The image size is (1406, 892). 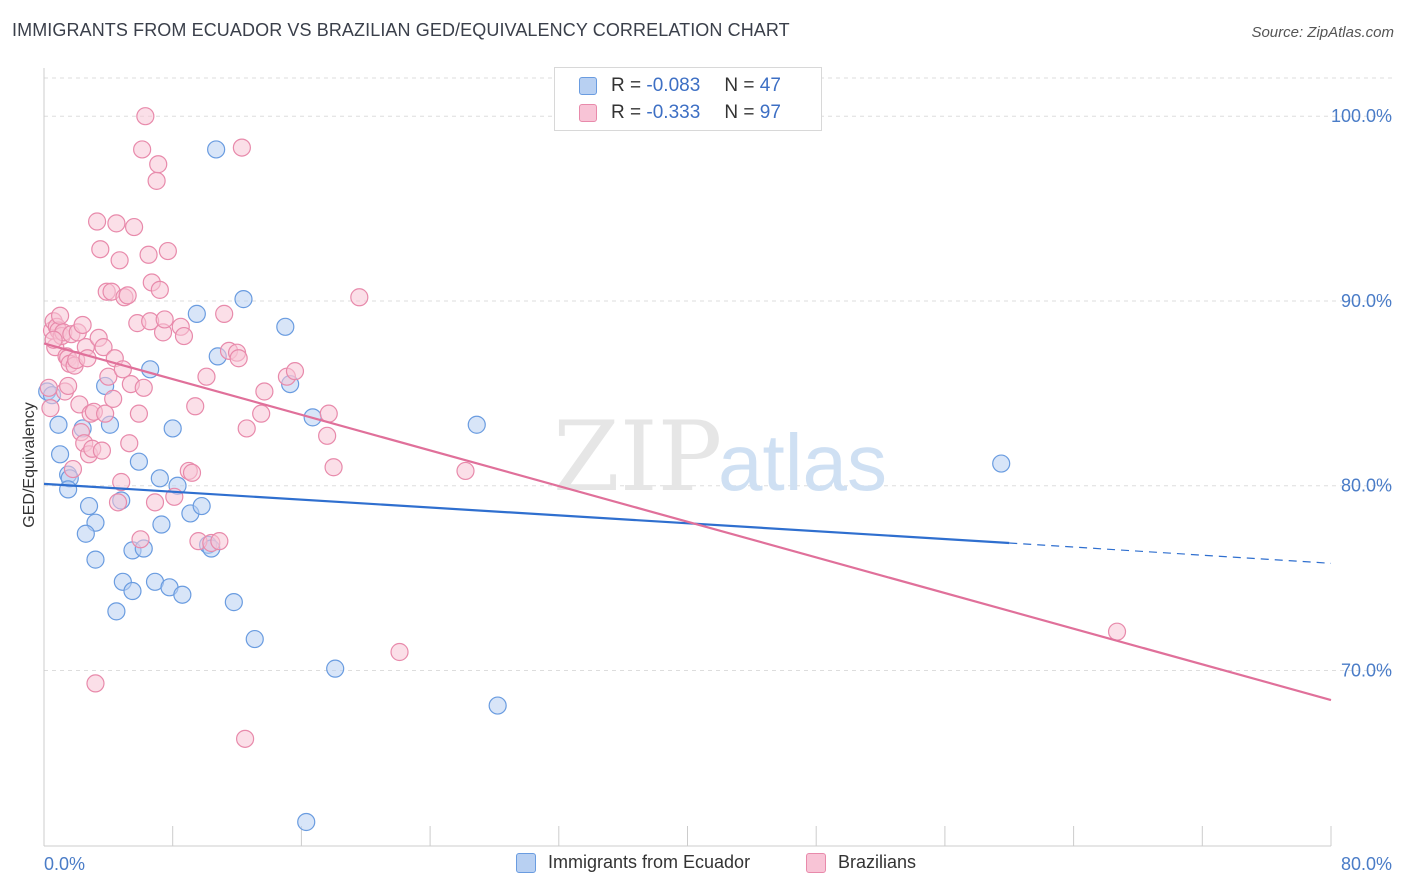 I want to click on stats-legend: R = -0.083 N = 47 R = -0.333 N = 97, so click(x=688, y=99).